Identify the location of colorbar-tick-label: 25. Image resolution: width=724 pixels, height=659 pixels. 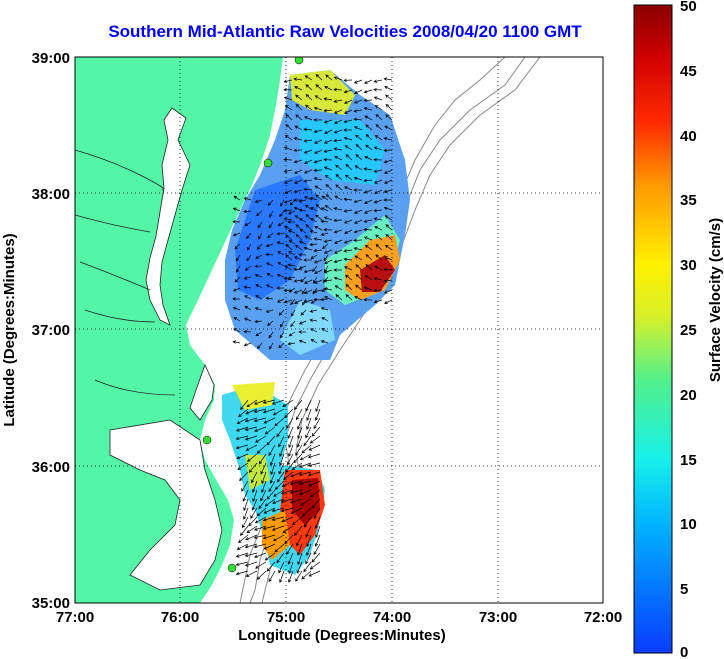
(688, 330).